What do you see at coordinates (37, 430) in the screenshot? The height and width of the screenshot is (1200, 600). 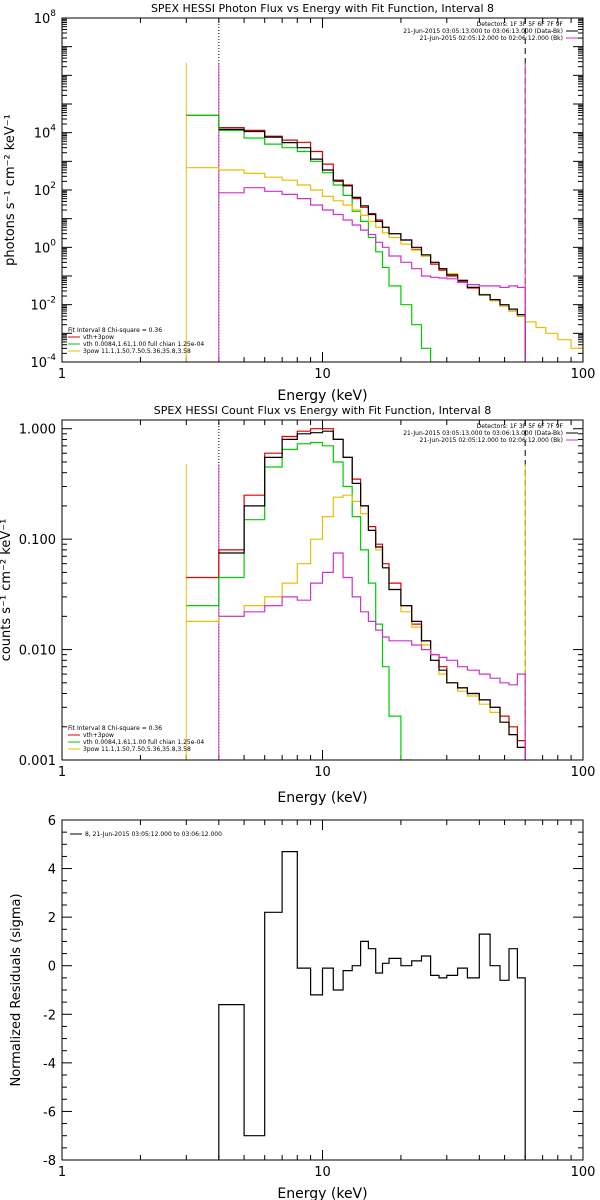 I see `y-tick-label: 1.000` at bounding box center [37, 430].